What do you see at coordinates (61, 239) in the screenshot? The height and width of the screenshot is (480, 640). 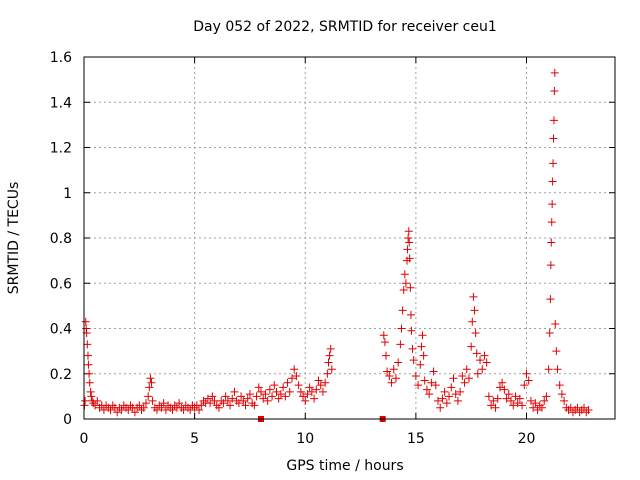 I see `y-tick-label: 0.8` at bounding box center [61, 239].